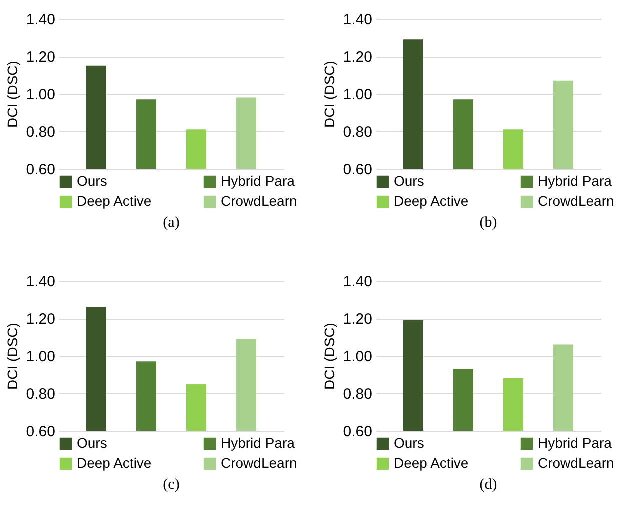  What do you see at coordinates (489, 223) in the screenshot?
I see `text: (b)` at bounding box center [489, 223].